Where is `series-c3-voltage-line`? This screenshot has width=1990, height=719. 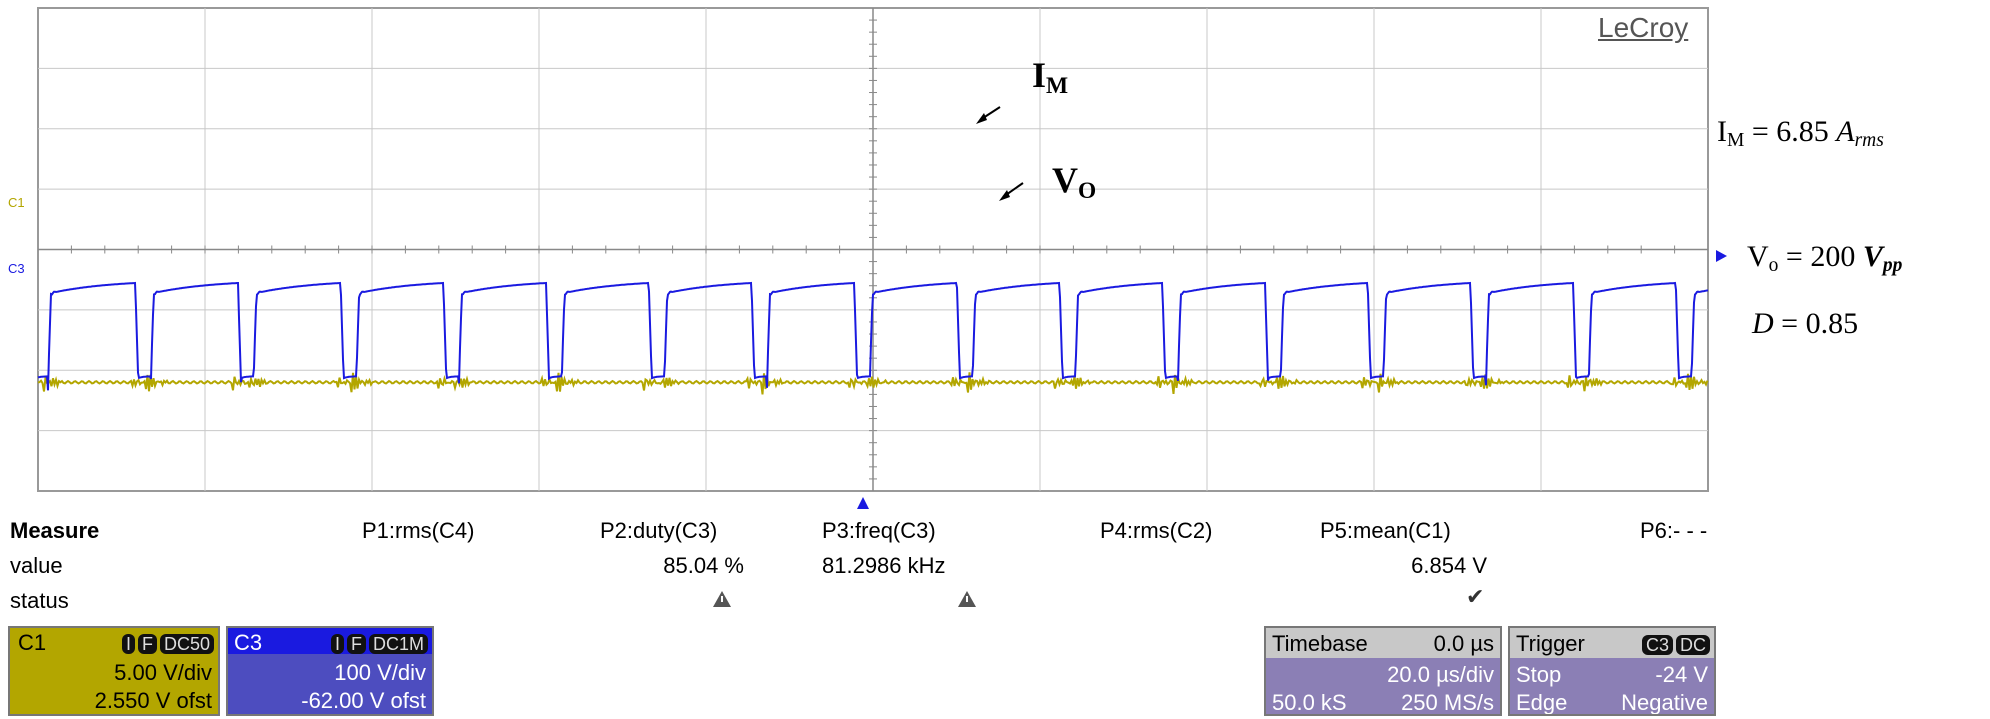 series-c3-voltage-line is located at coordinates (873, 336).